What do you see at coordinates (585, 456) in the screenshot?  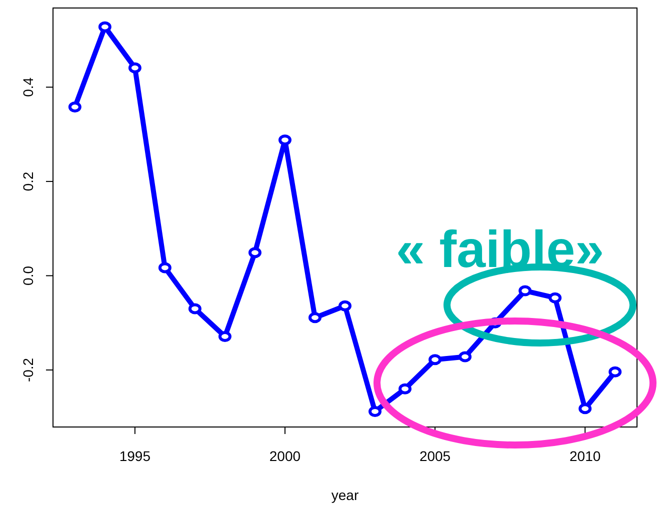 I see `x-tick-label: 2010` at bounding box center [585, 456].